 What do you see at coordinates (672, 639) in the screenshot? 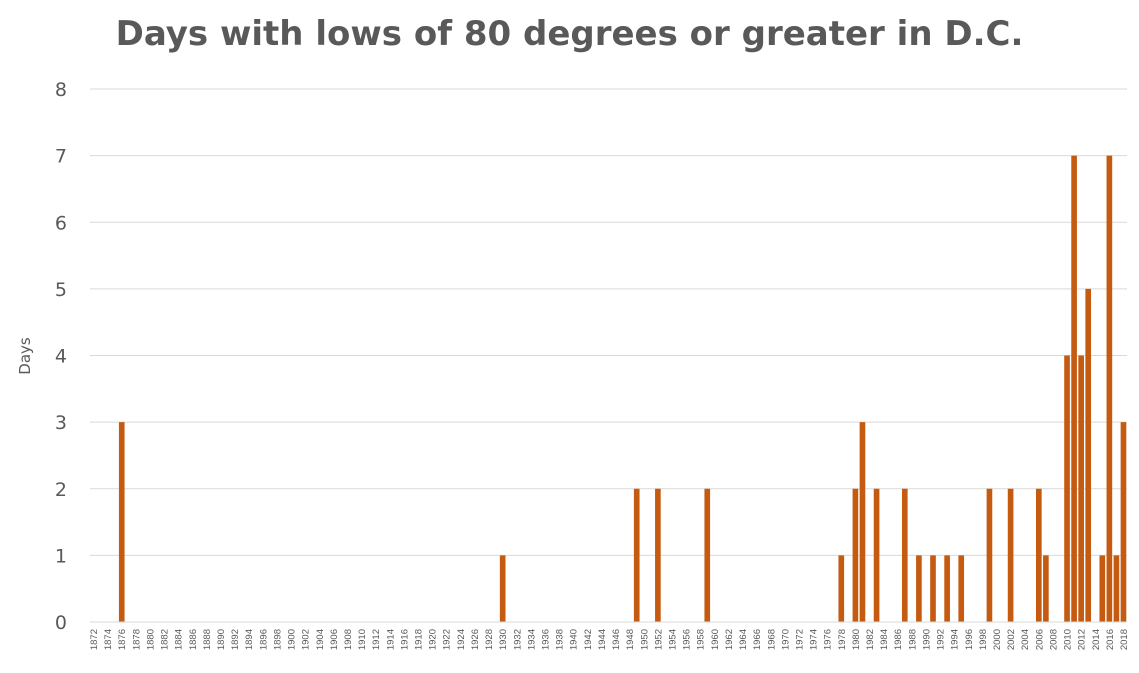
I see `x-tick-label: 1954` at bounding box center [672, 639].